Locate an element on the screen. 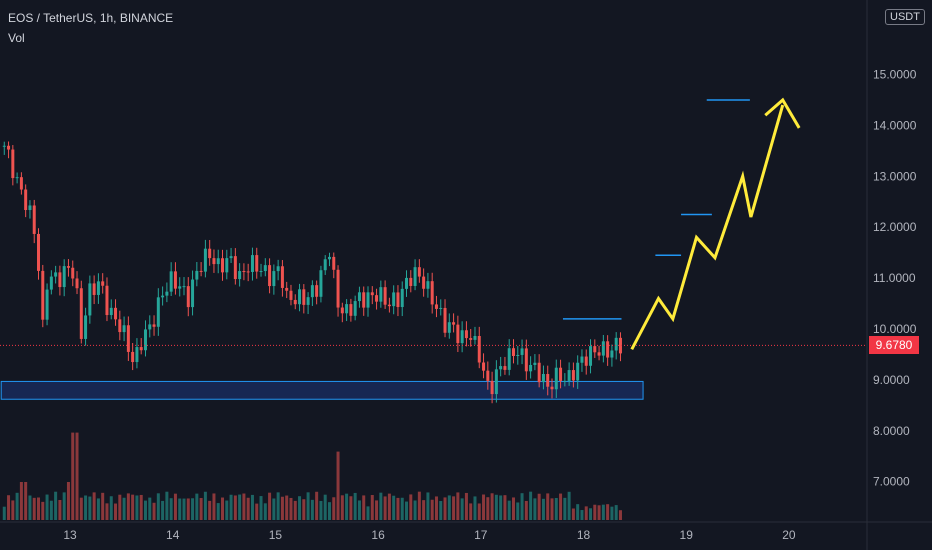 This screenshot has height=550, width=932. projection-zigzag-arrow is located at coordinates (707, 227).